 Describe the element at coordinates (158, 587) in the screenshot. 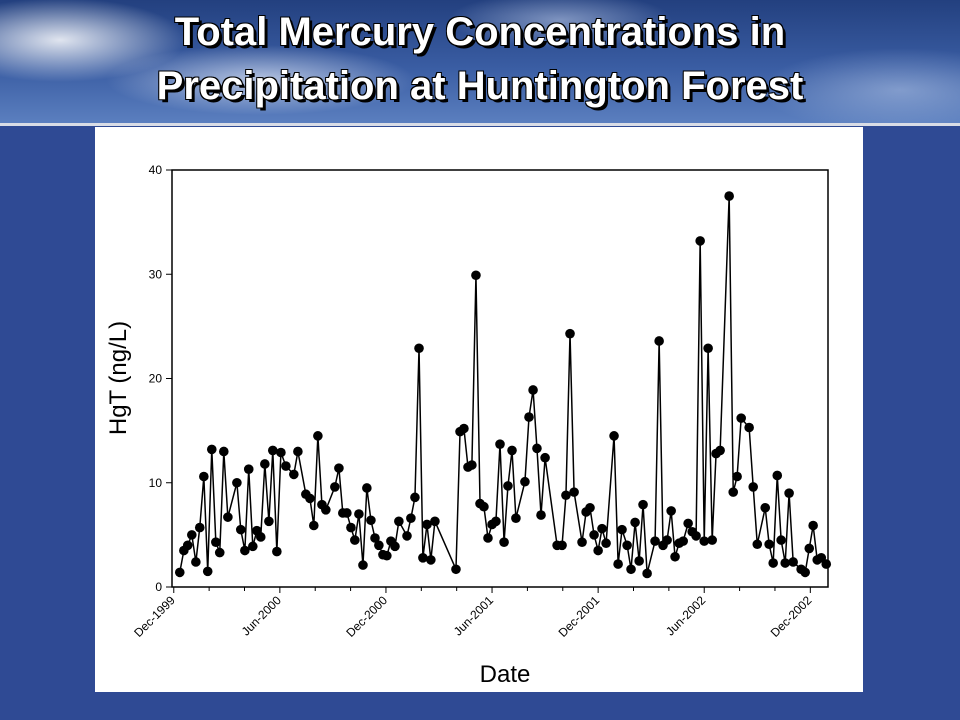

I see `y-tick-label: 0` at that location.